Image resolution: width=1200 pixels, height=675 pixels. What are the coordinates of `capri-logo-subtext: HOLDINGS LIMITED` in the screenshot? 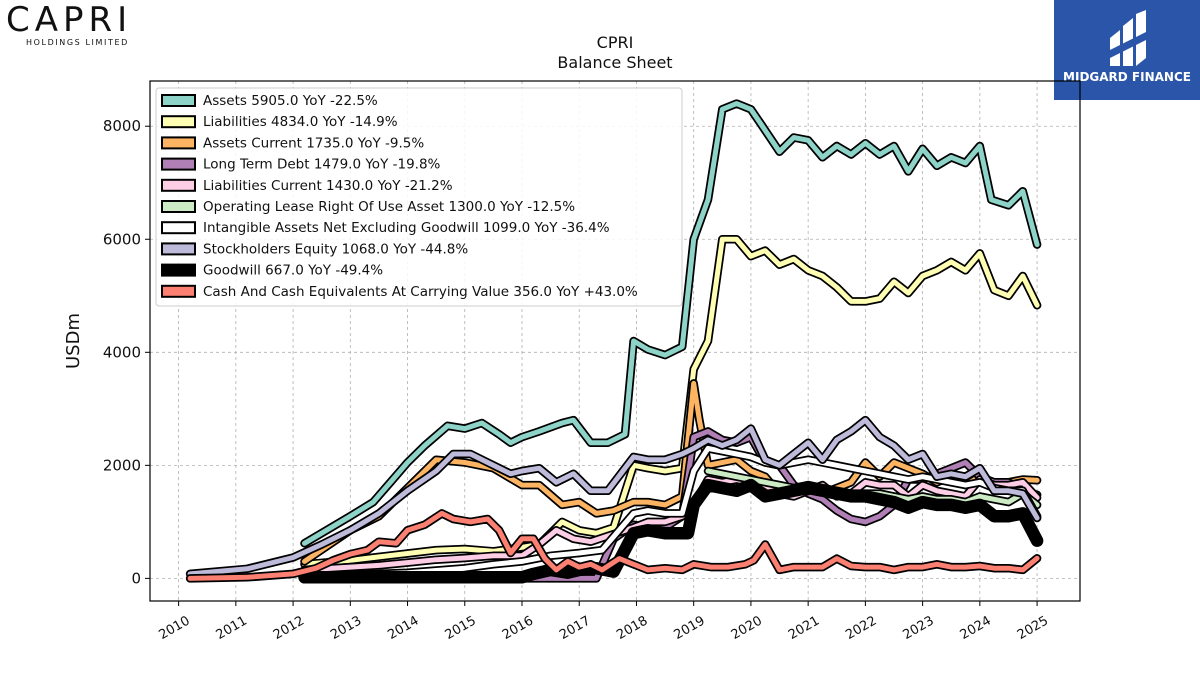 It's located at (77, 42).